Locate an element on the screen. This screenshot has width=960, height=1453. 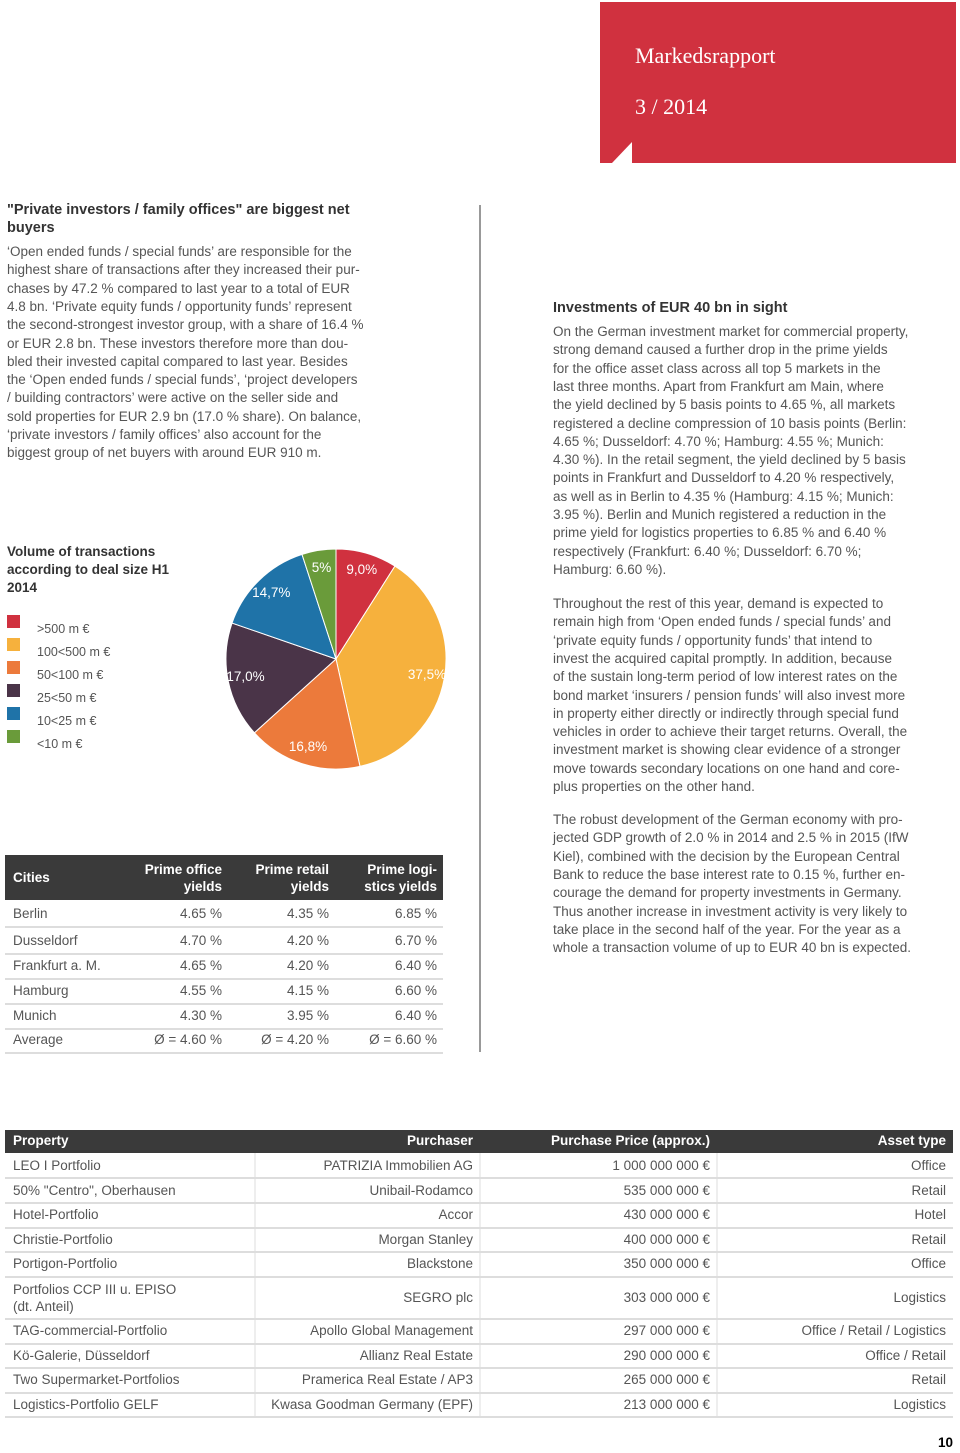
table-cell: Unibail-Rodamco is located at coordinates (421, 1190).